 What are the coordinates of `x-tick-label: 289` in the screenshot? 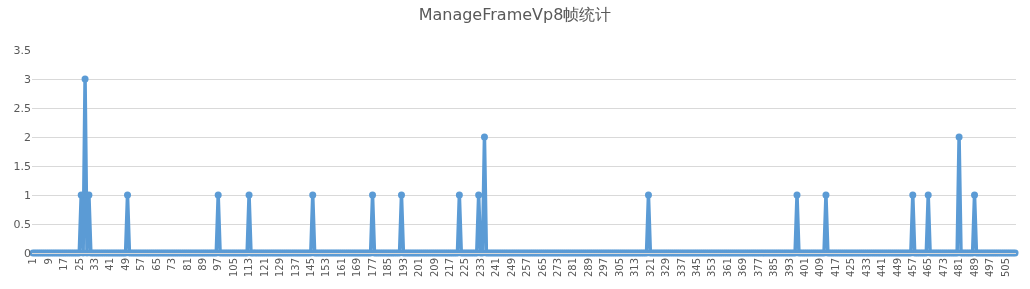 It's located at (588, 268).